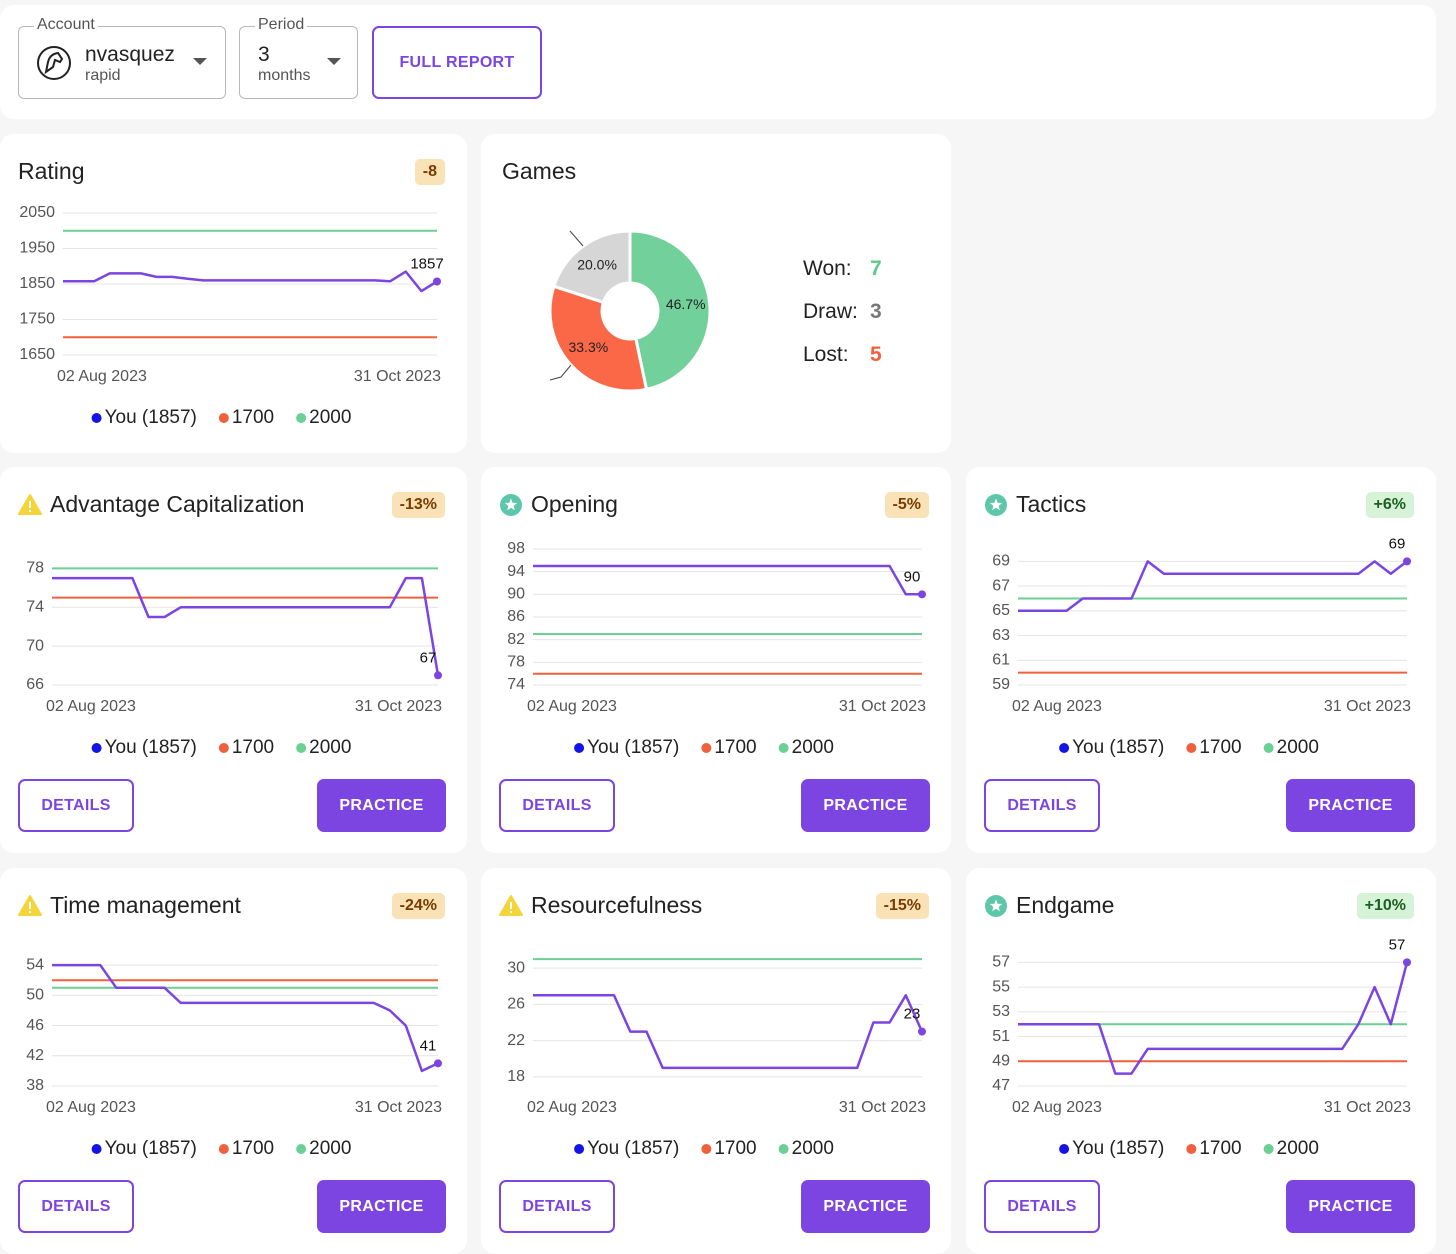  Describe the element at coordinates (539, 171) in the screenshot. I see `card-title: Games` at that location.